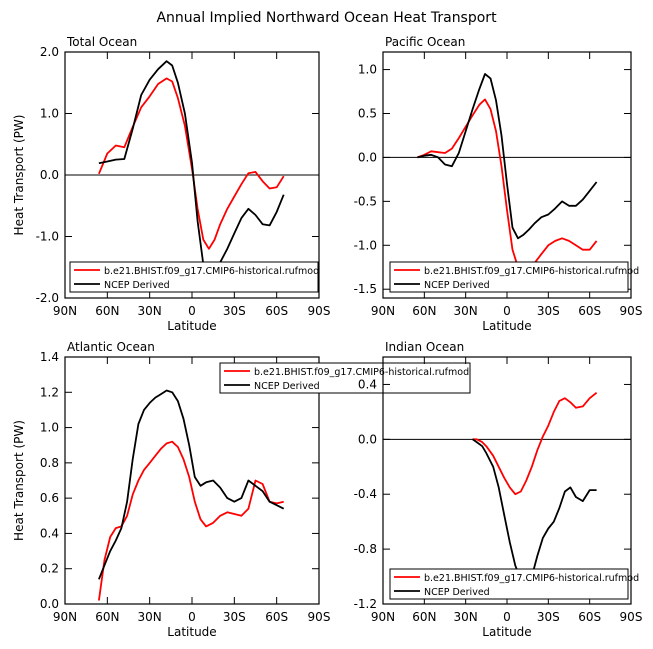 The height and width of the screenshot is (649, 653). Describe the element at coordinates (367, 114) in the screenshot. I see `y-tick-label: 0.5` at that location.